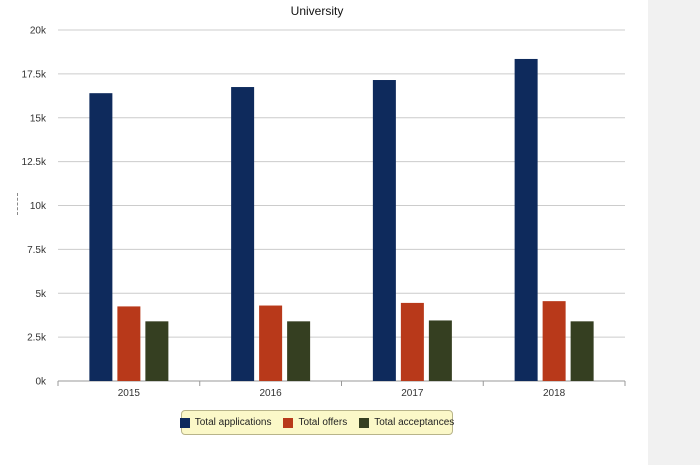 The image size is (700, 465). Describe the element at coordinates (41, 382) in the screenshot. I see `y-tick-label: 0k` at that location.